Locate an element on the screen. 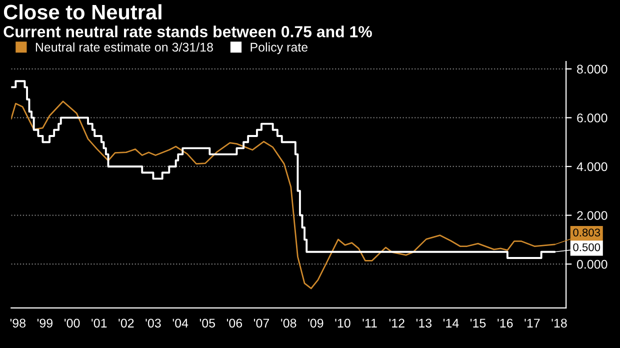  x-tick-label: '12 is located at coordinates (396, 323).